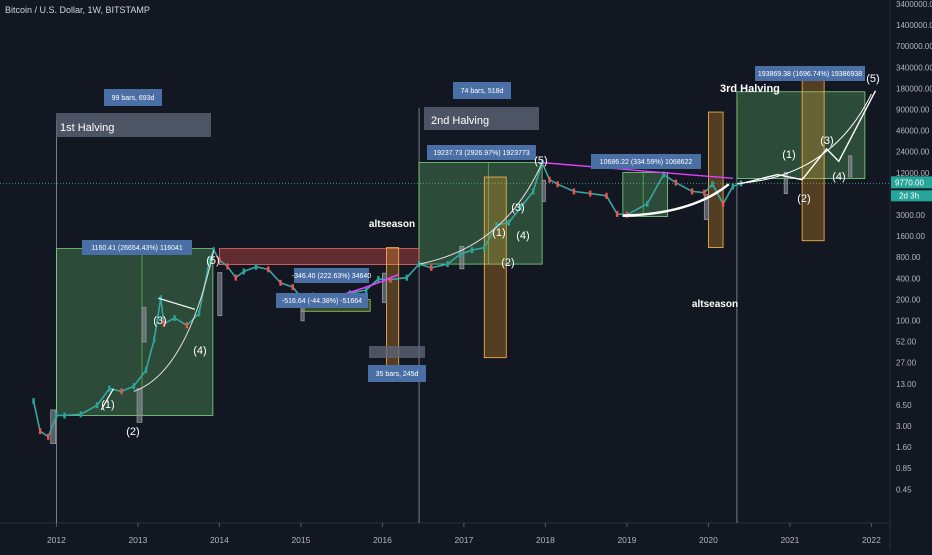 This screenshot has height=555, width=932. I want to click on halving-label: 2nd Halving, so click(460, 121).